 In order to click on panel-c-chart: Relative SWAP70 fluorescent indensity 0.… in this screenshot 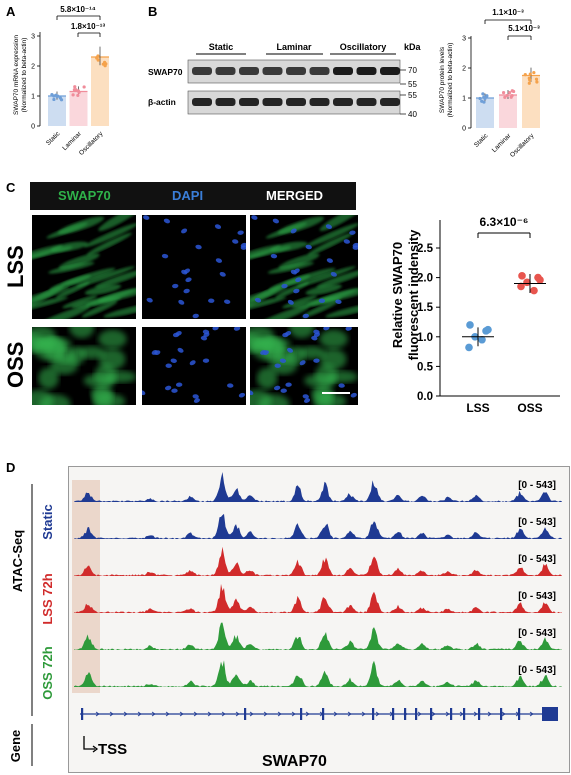, I will do `click(475, 315)`.